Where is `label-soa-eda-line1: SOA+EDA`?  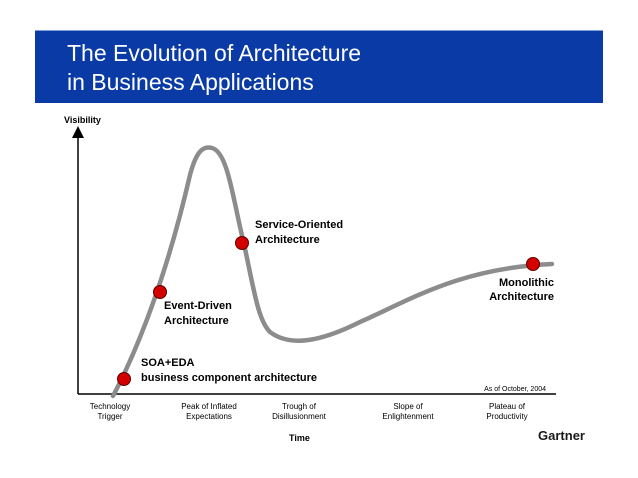
label-soa-eda-line1: SOA+EDA is located at coordinates (168, 363).